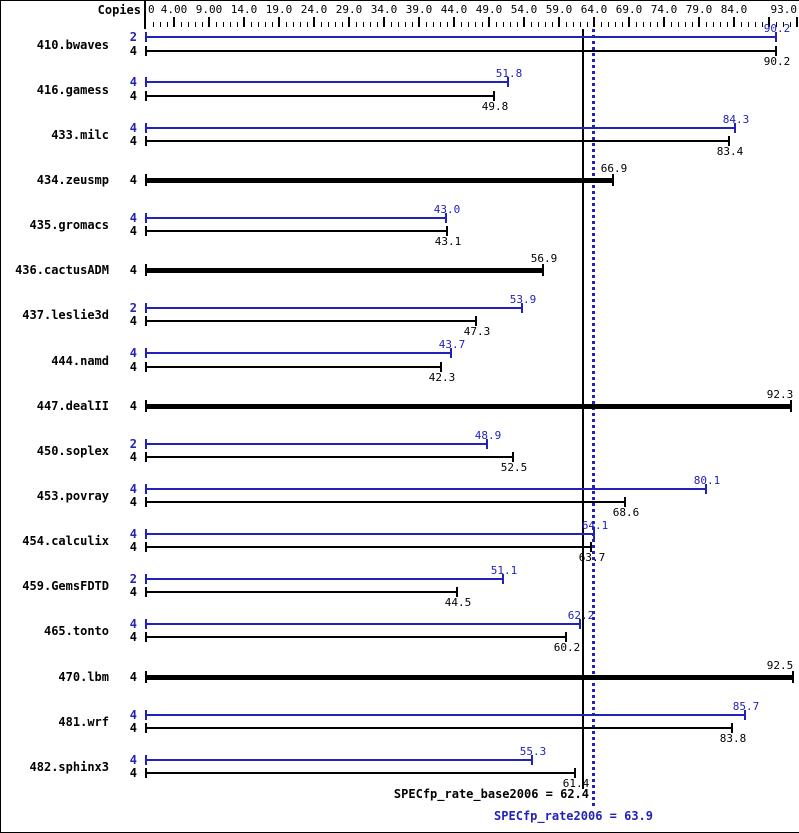 The width and height of the screenshot is (799, 833). What do you see at coordinates (593, 418) in the screenshot?
I see `peak-mean-line` at bounding box center [593, 418].